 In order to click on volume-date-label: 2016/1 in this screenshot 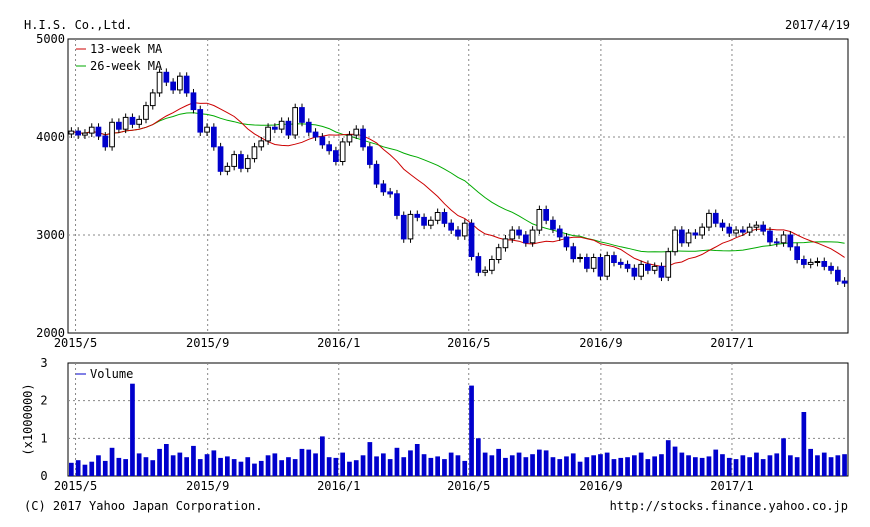, I will do `click(338, 486)`.